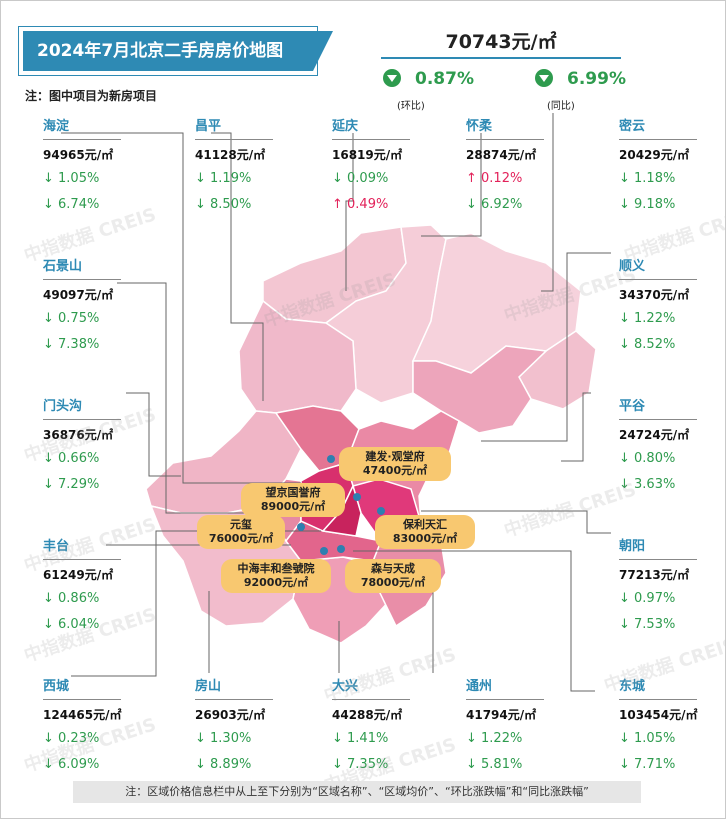 The height and width of the screenshot is (819, 726). Describe the element at coordinates (71, 764) in the screenshot. I see `district-yoy: ↓ 6.09%` at that location.